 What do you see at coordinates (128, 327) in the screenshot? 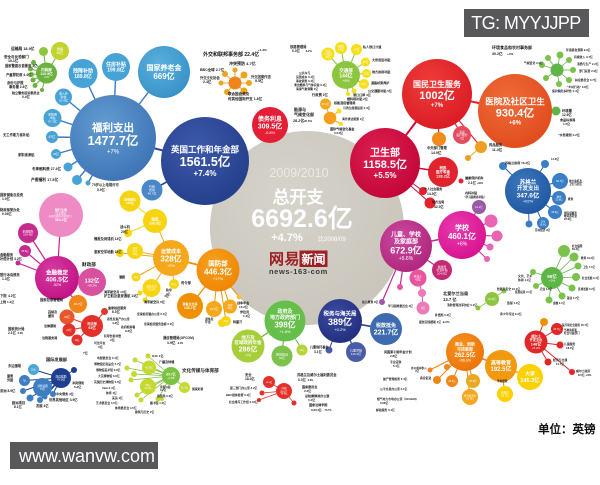
I see `svg-text: 政府检察署` at bounding box center [128, 327].